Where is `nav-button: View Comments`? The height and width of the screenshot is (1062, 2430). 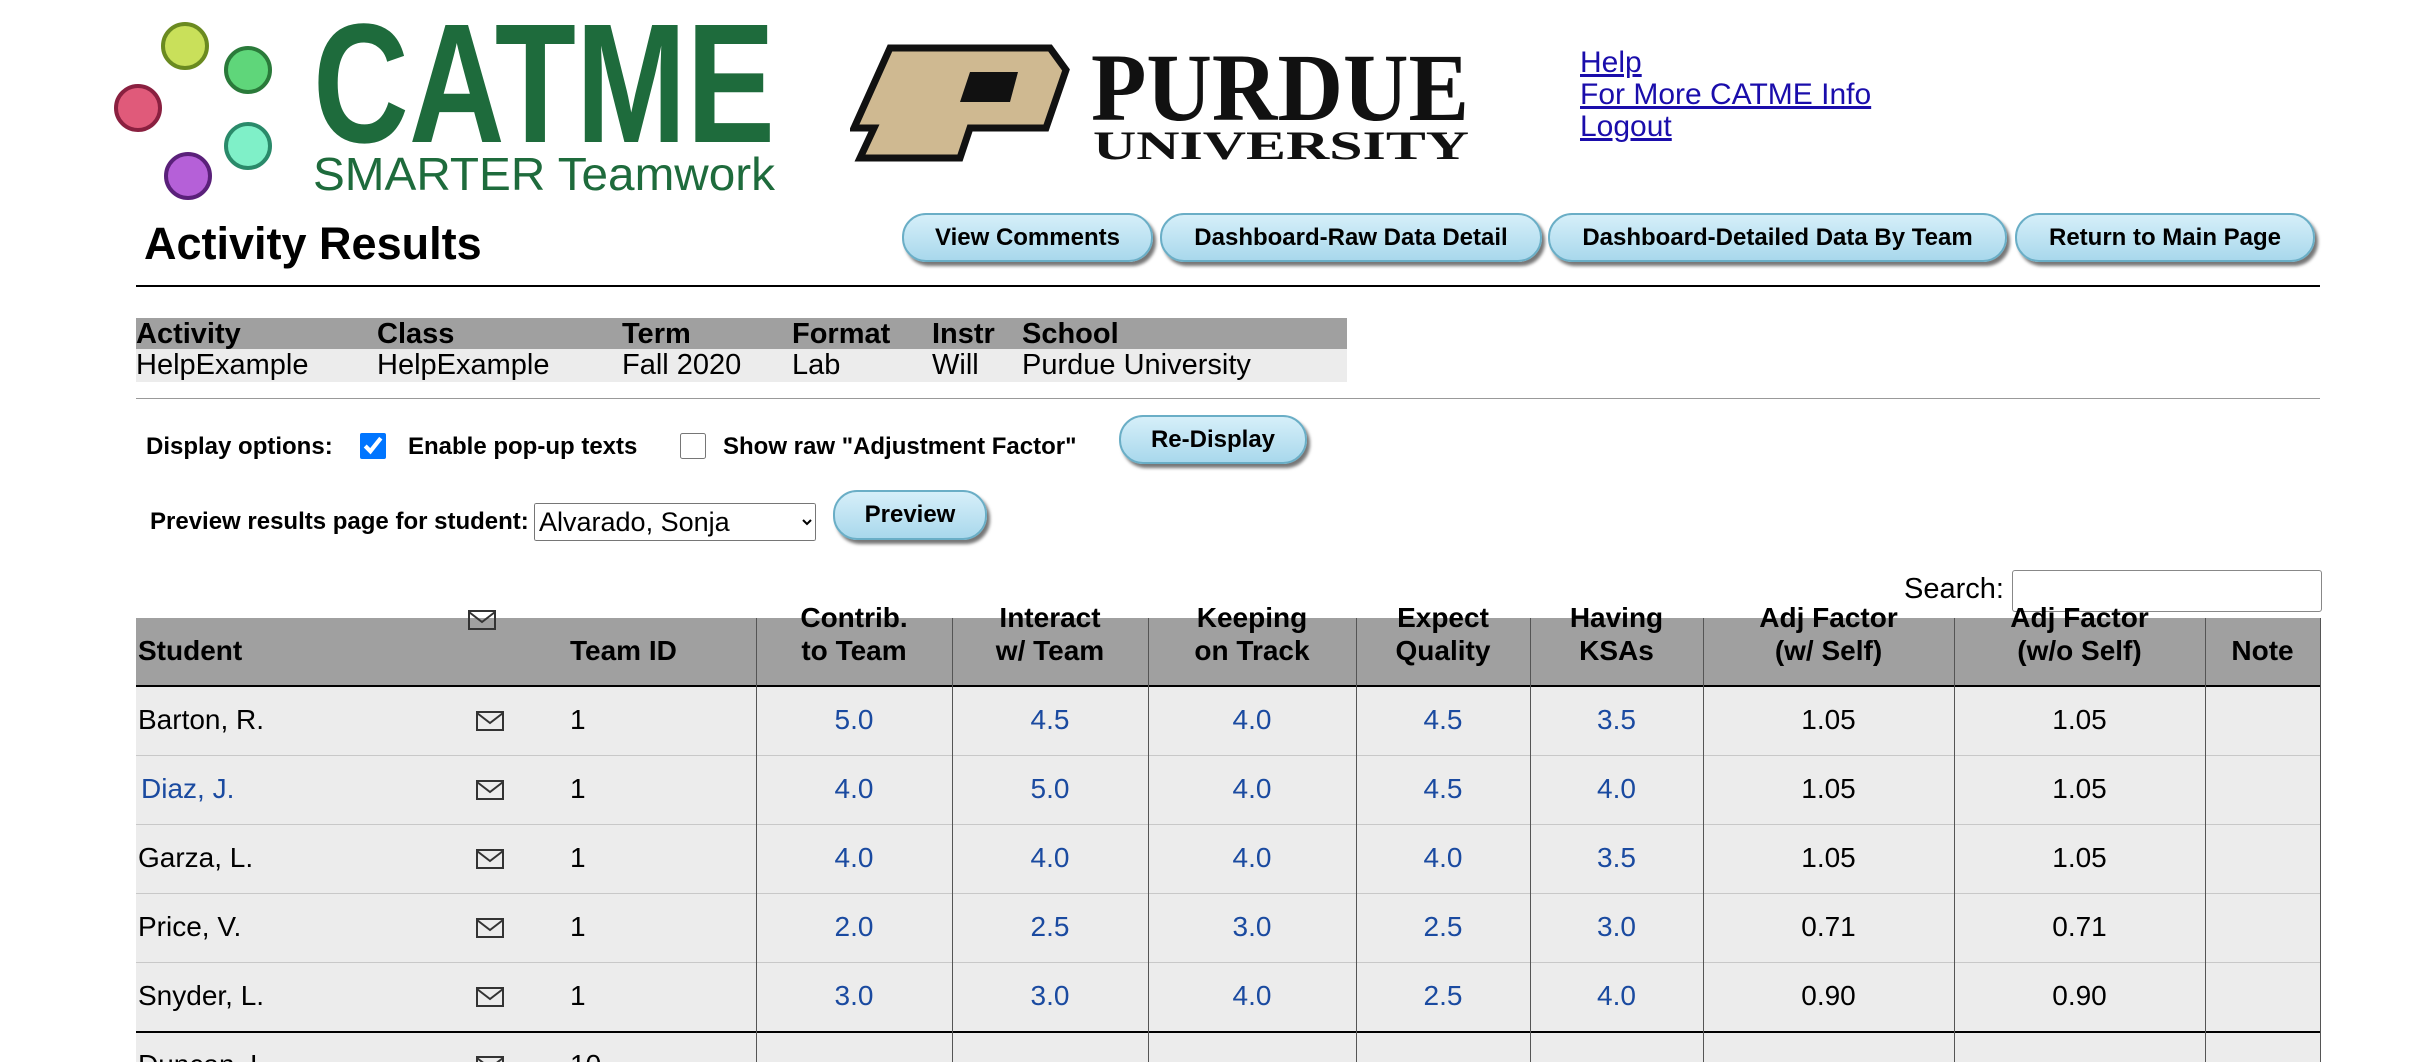 nav-button: View Comments is located at coordinates (1027, 237).